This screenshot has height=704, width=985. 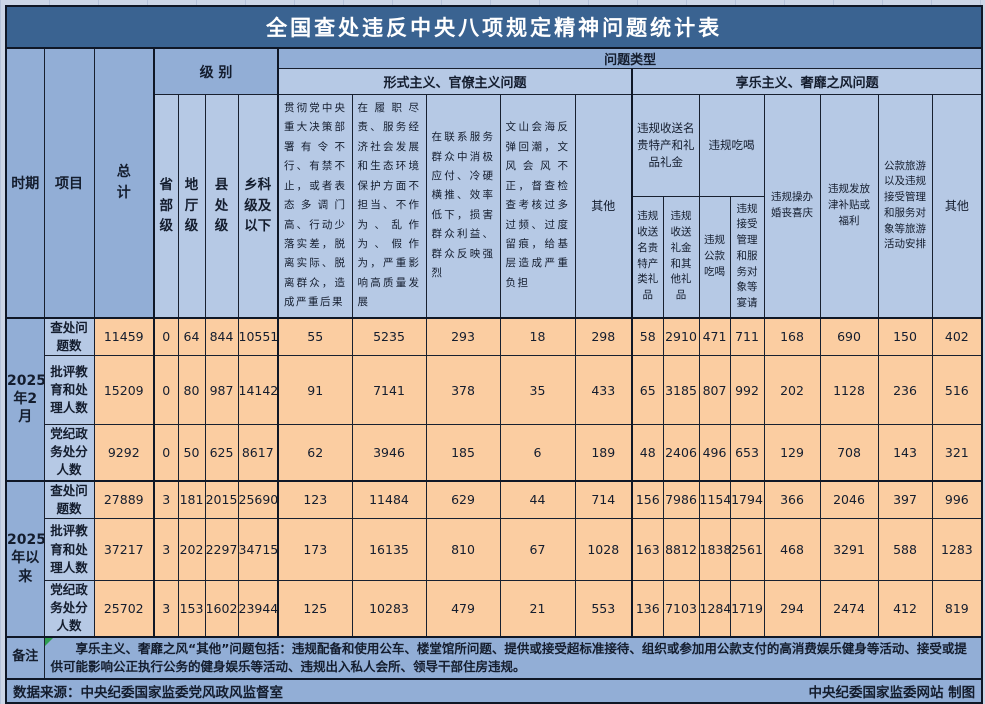 What do you see at coordinates (792, 609) in the screenshot?
I see `data-cell: 294` at bounding box center [792, 609].